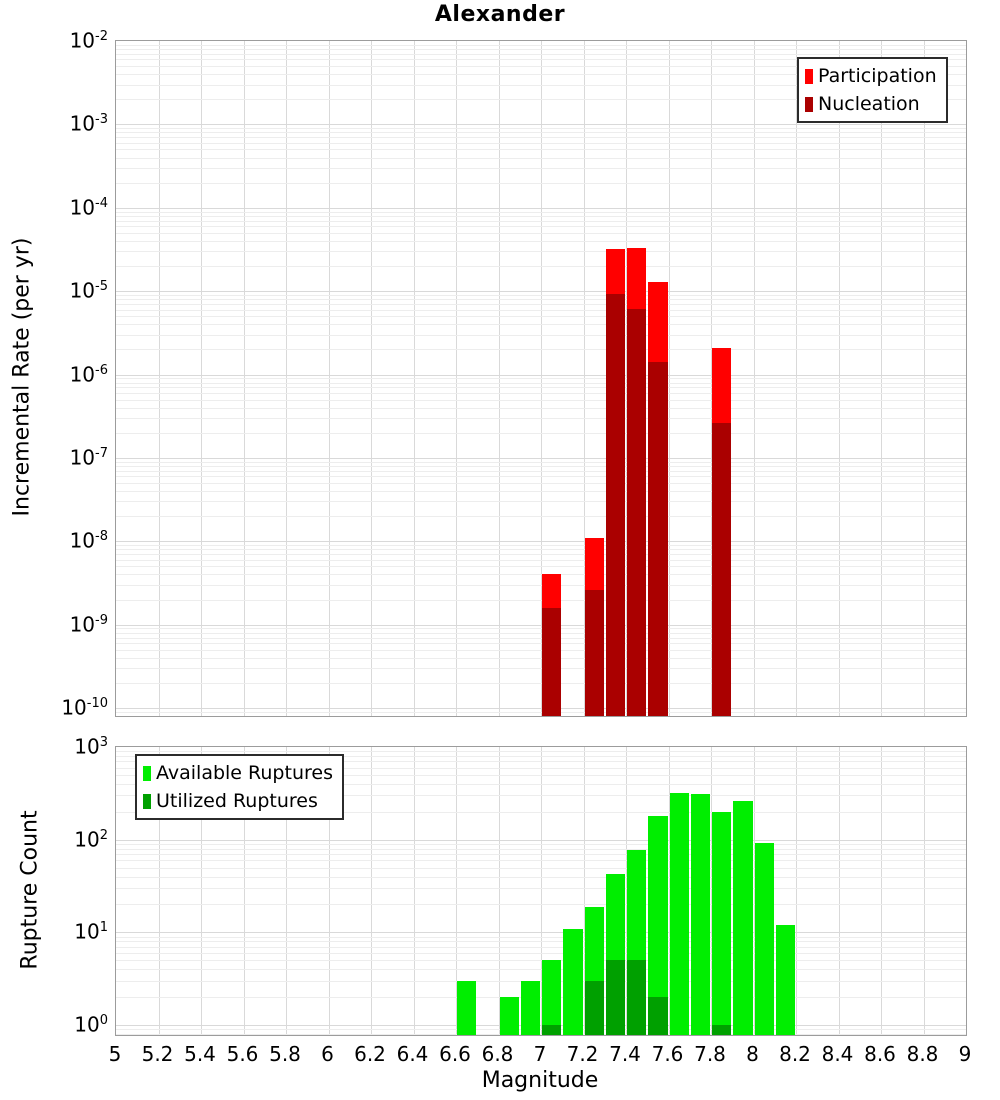  I want to click on available-ruptures-legend-chip, so click(147, 773).